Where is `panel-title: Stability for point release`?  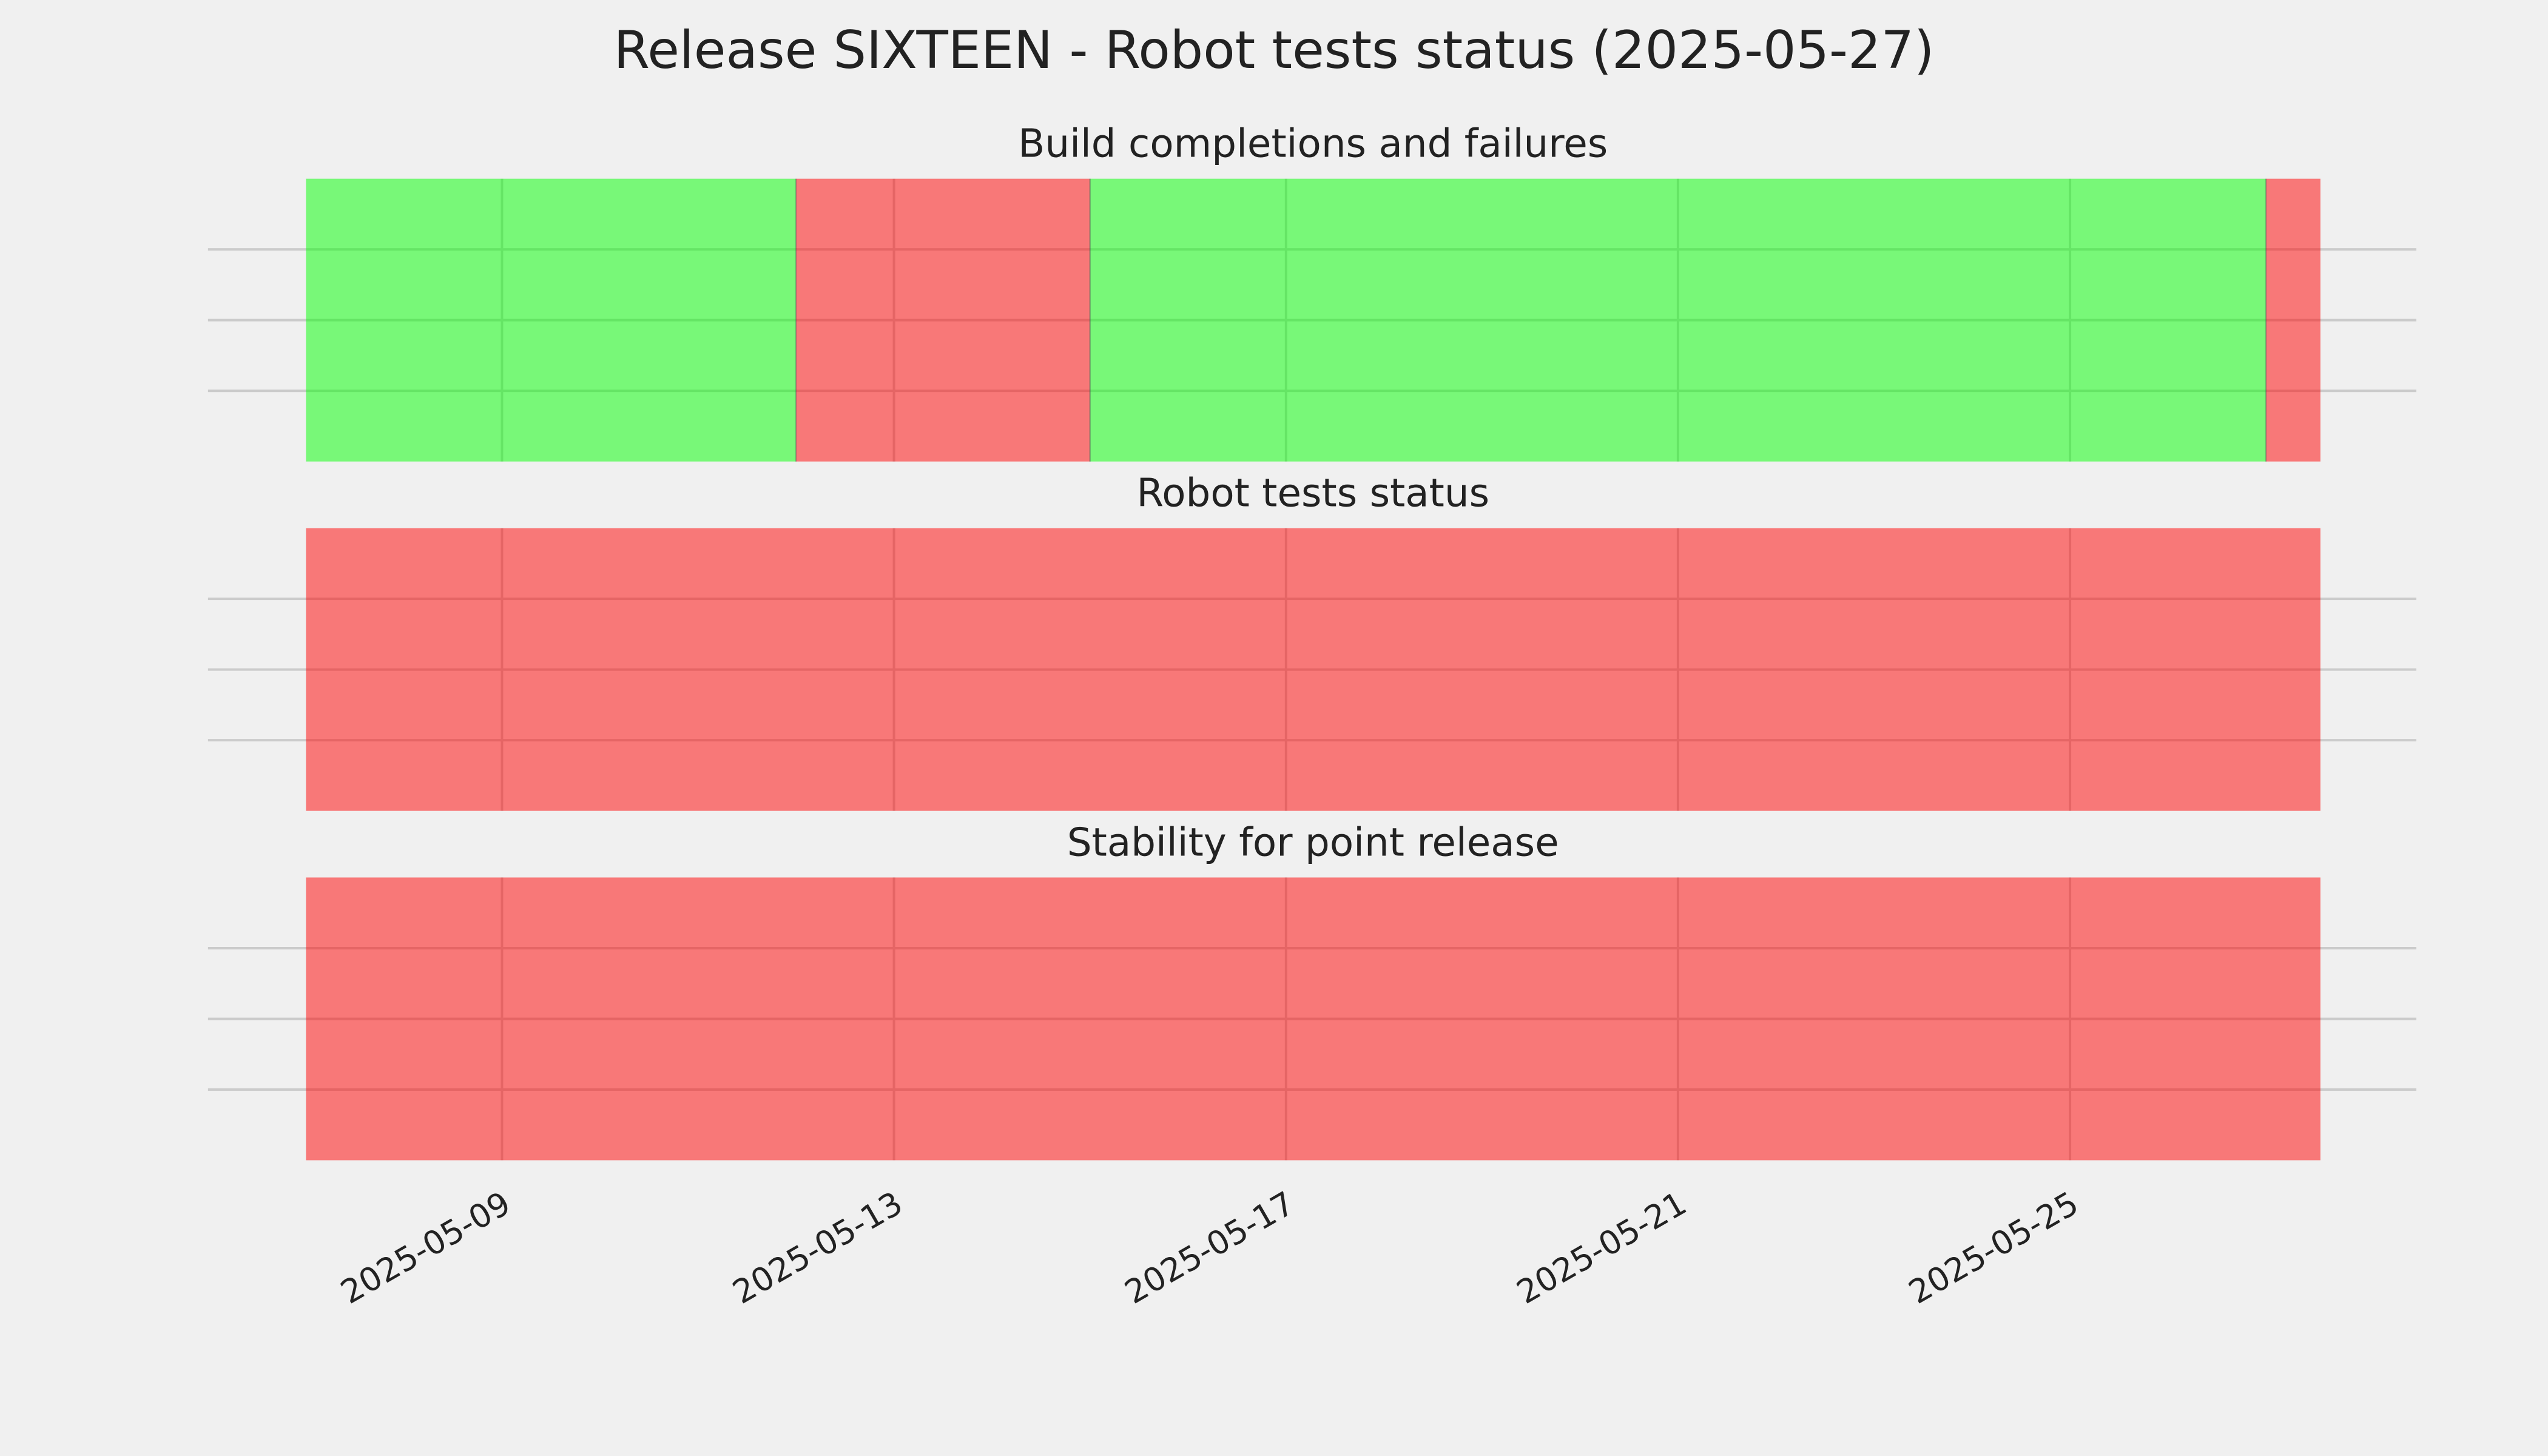 panel-title: Stability for point release is located at coordinates (1313, 842).